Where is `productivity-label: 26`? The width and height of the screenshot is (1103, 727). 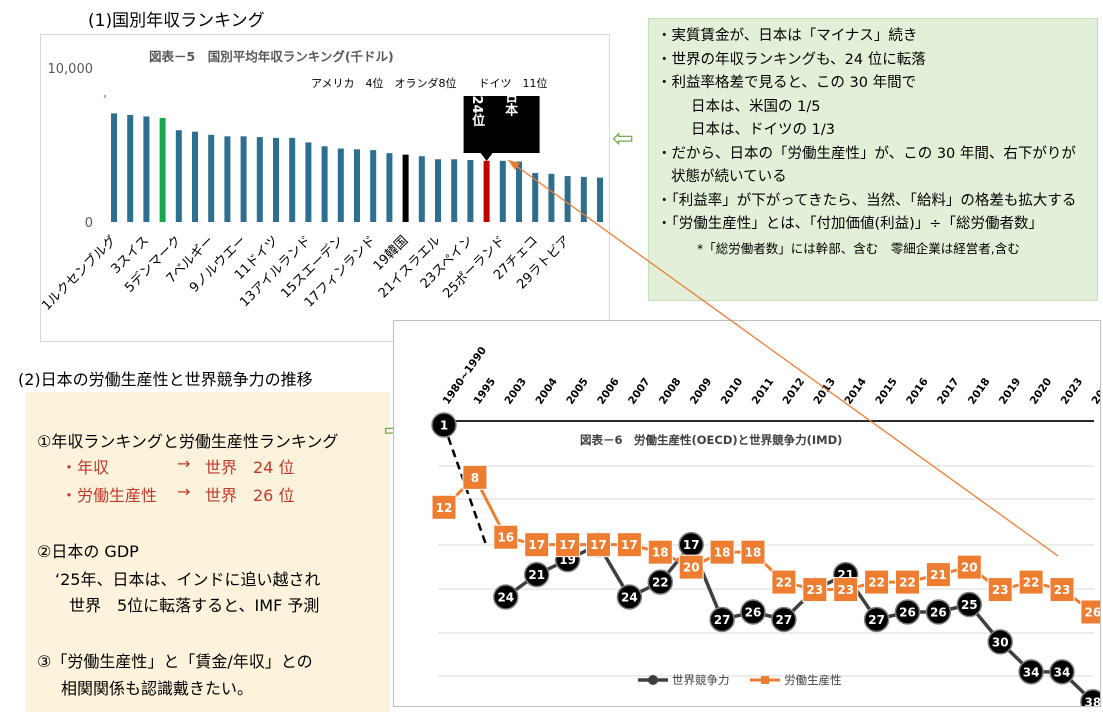 productivity-label: 26 is located at coordinates (1092, 613).